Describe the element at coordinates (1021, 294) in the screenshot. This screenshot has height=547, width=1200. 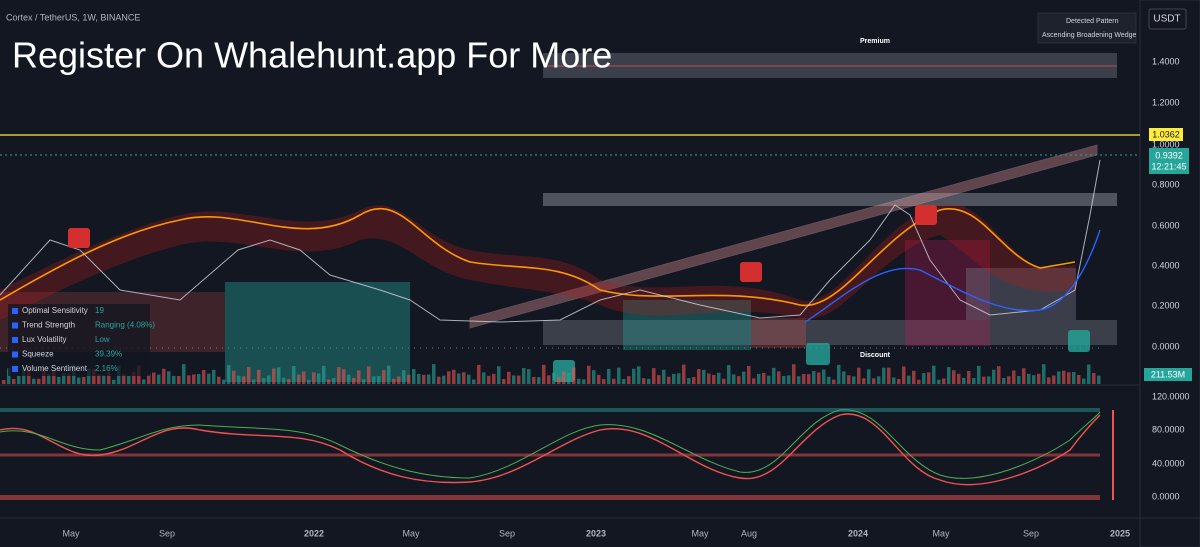
I see `grey-block` at that location.